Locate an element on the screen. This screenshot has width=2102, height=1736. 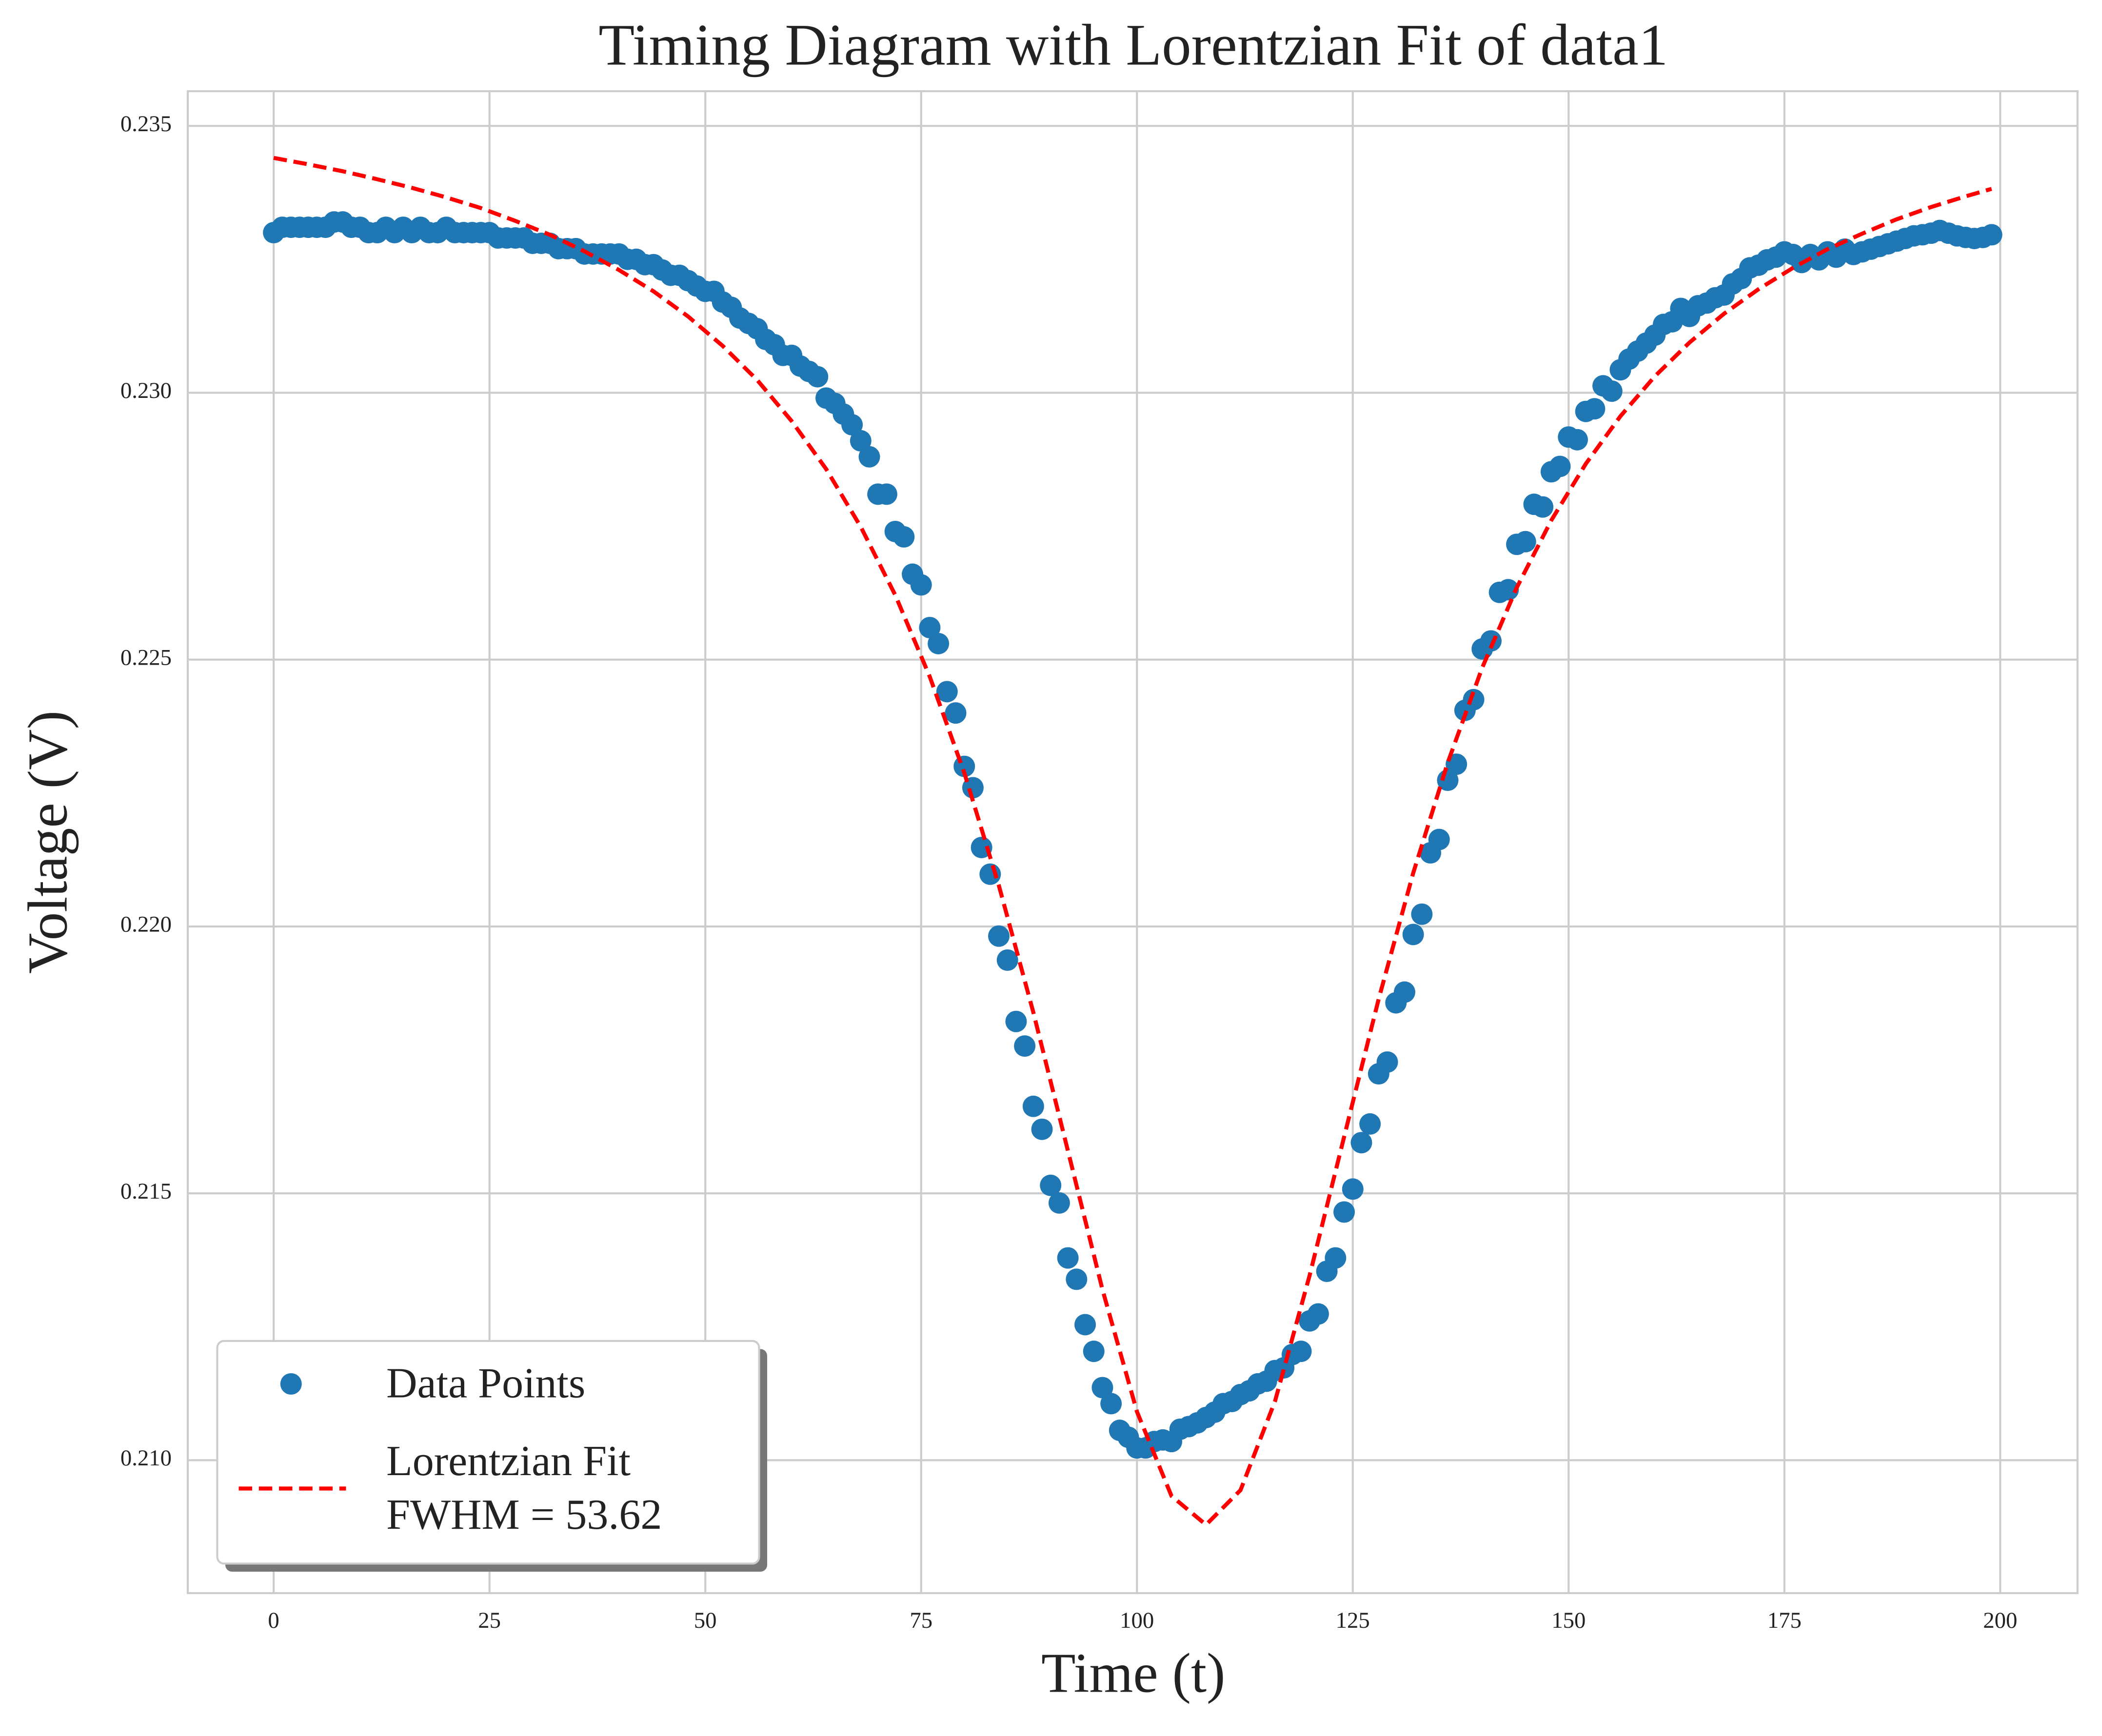
x-tick-label: 100 is located at coordinates (1137, 1620).